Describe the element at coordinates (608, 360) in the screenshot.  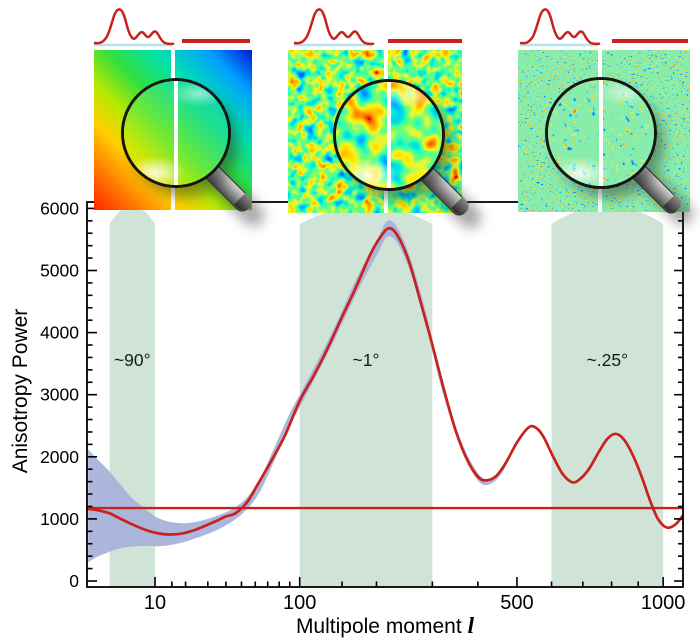
I see `angle-band-label-3: ~.25°` at that location.